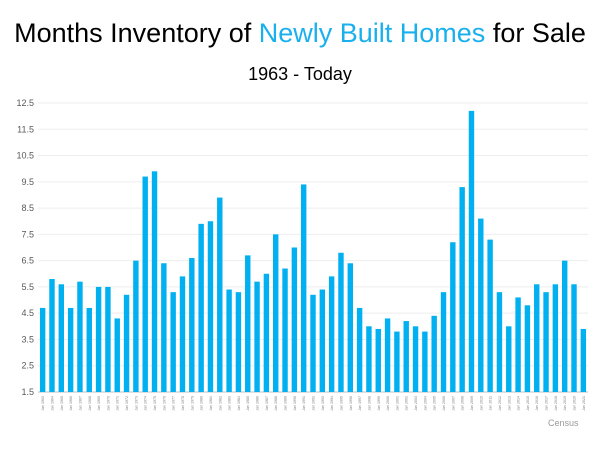 The width and height of the screenshot is (600, 450). Describe the element at coordinates (407, 403) in the screenshot. I see `x-tick-label: Jan 2002` at that location.